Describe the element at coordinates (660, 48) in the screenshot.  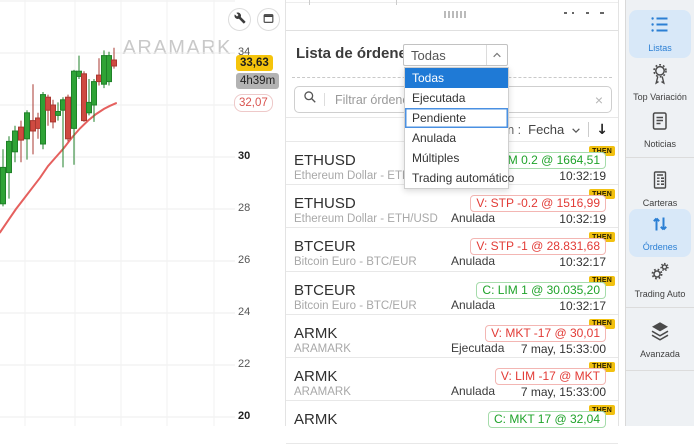
I see `sidebar-item-label: Listas` at that location.